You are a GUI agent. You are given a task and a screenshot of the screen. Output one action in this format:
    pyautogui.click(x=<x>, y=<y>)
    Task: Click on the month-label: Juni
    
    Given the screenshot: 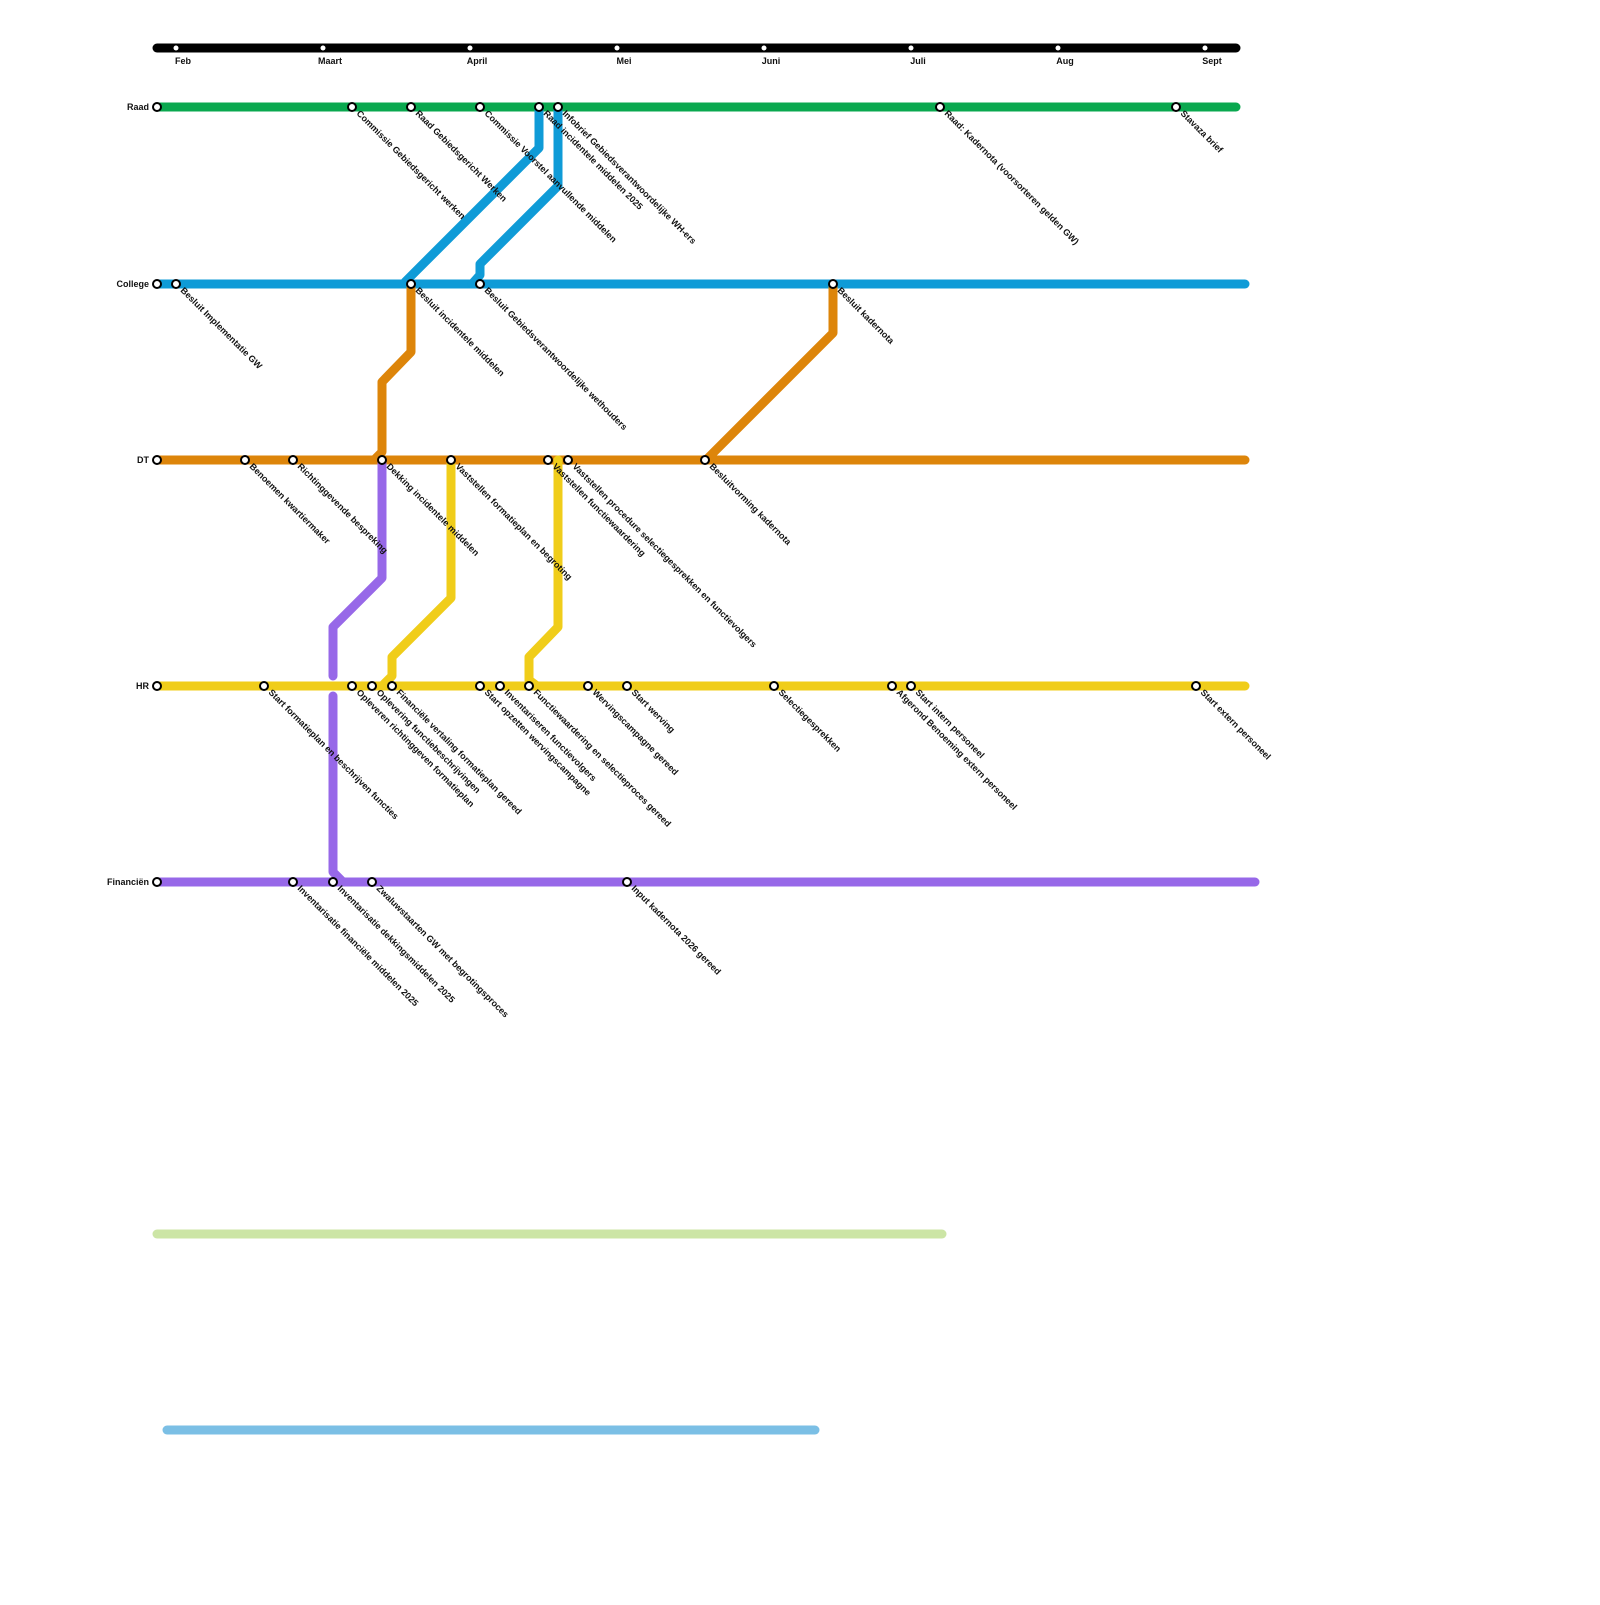 What is the action you would take?
    pyautogui.click(x=771, y=61)
    